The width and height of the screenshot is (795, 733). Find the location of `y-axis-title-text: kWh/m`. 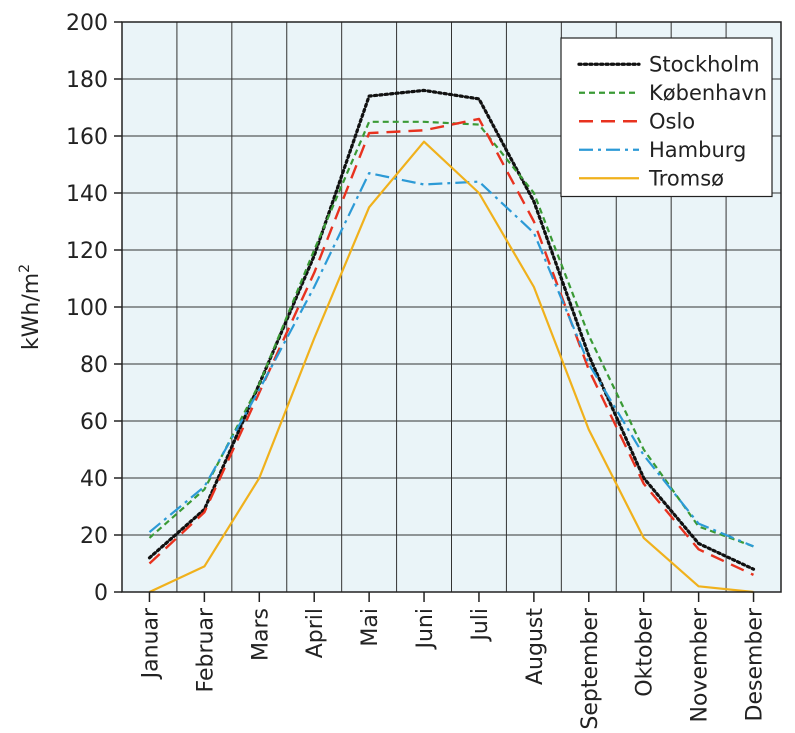

y-axis-title-text: kWh/m is located at coordinates (31, 311).